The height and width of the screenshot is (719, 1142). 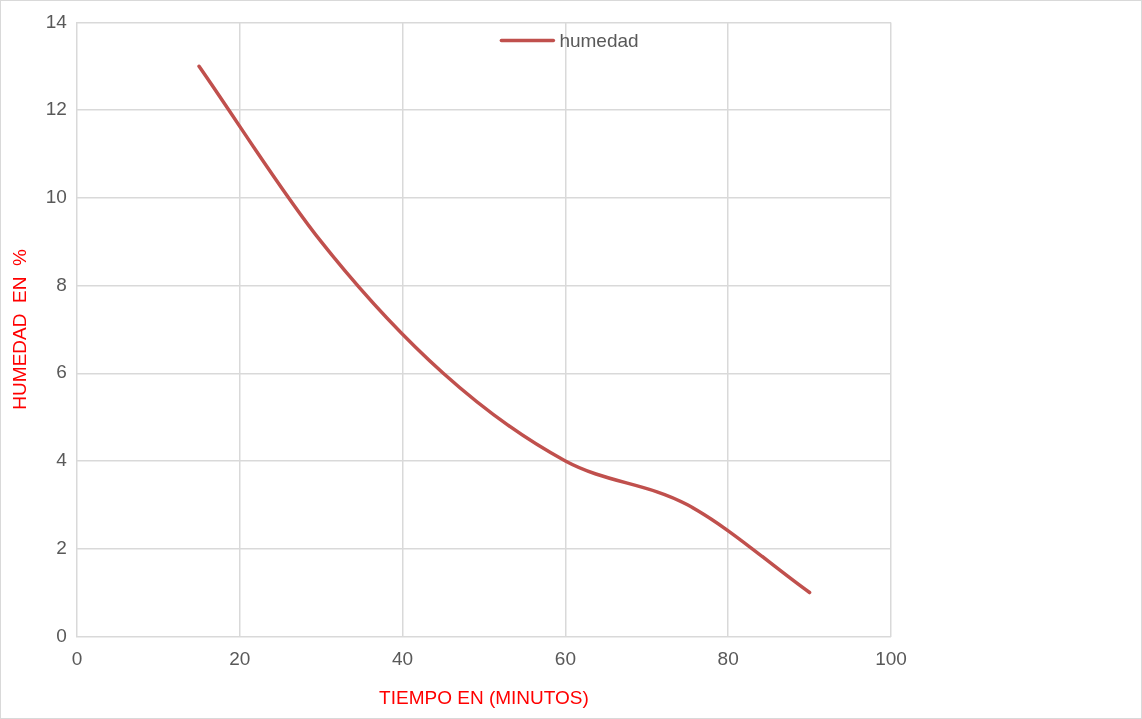 I want to click on y-tick-label: 14, so click(x=56, y=21).